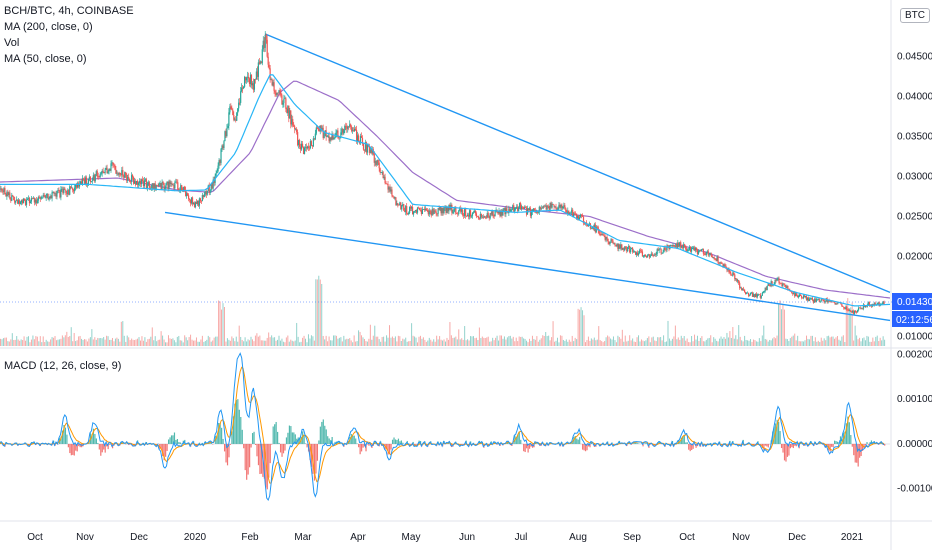  I want to click on time-tick-label: Apr, so click(358, 537).